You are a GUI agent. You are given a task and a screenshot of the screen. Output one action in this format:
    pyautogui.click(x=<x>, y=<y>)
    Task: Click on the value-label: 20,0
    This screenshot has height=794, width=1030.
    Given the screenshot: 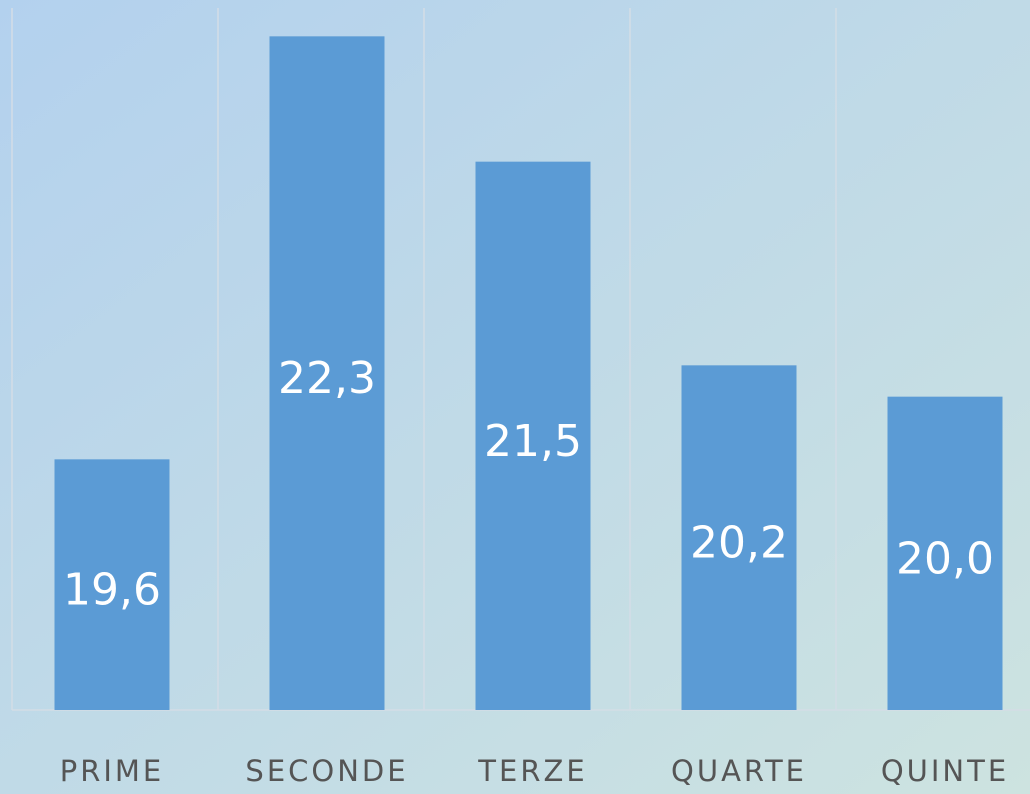 What is the action you would take?
    pyautogui.click(x=945, y=558)
    